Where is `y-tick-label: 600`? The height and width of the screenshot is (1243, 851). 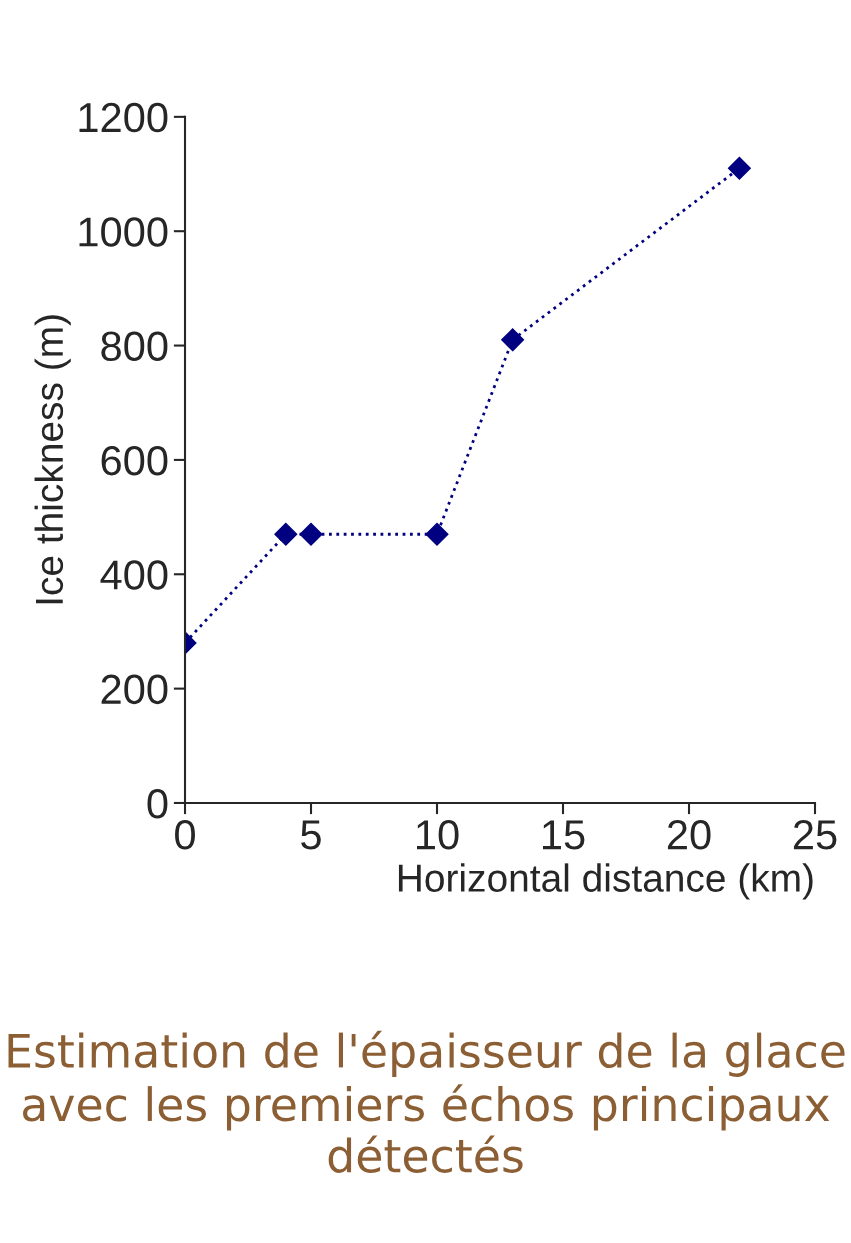 y-tick-label: 600 is located at coordinates (134, 460).